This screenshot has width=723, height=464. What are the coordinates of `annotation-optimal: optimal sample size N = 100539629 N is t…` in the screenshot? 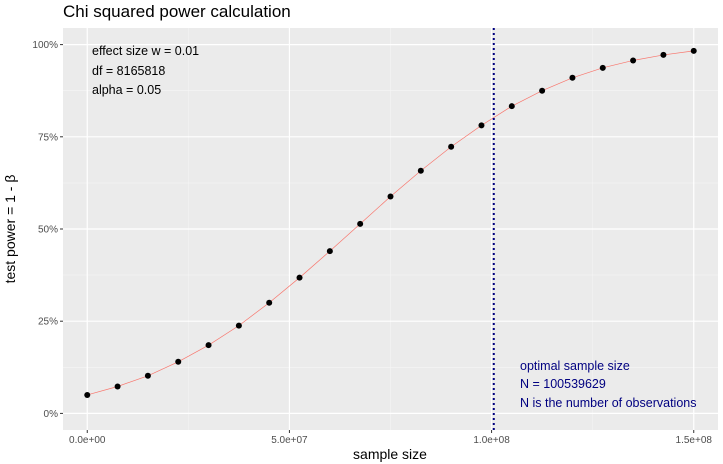 It's located at (608, 384).